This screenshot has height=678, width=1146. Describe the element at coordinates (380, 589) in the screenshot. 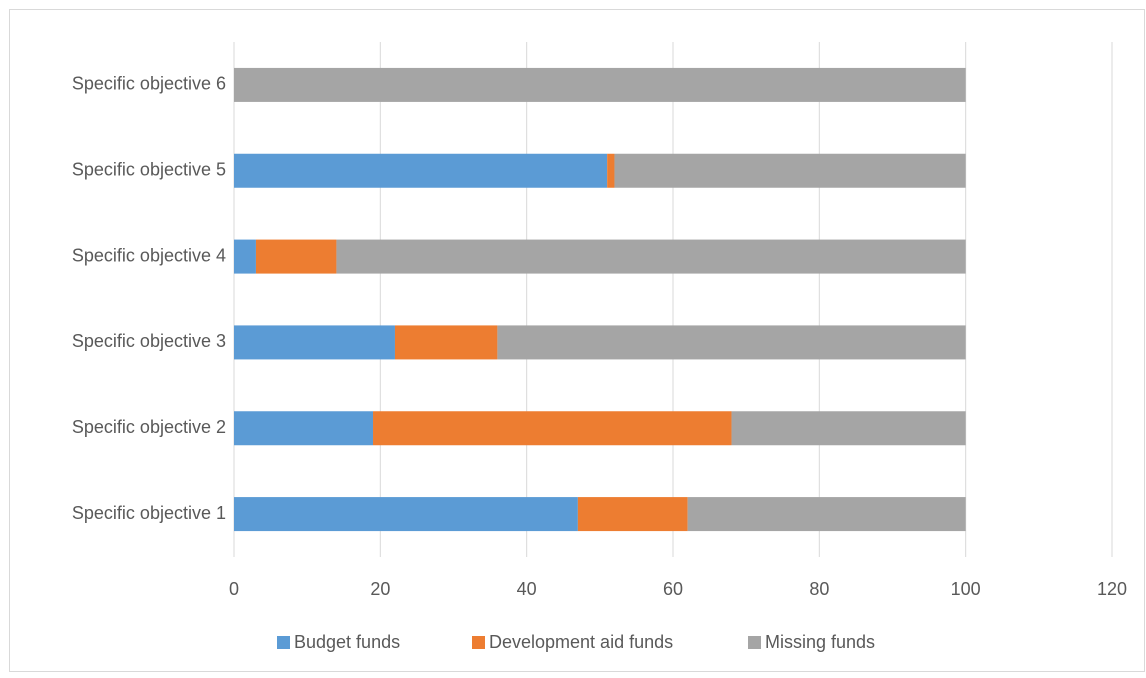

I see `x-tick-label: 20` at that location.